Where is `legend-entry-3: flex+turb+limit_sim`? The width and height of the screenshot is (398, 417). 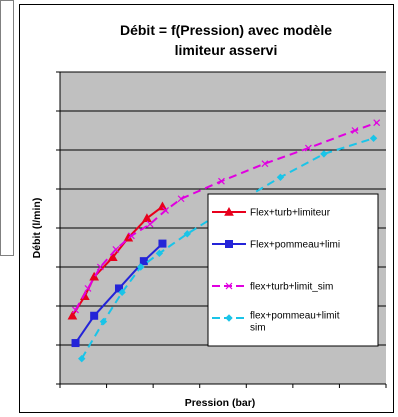
legend-entry-3: flex+turb+limit_sim is located at coordinates (272, 287).